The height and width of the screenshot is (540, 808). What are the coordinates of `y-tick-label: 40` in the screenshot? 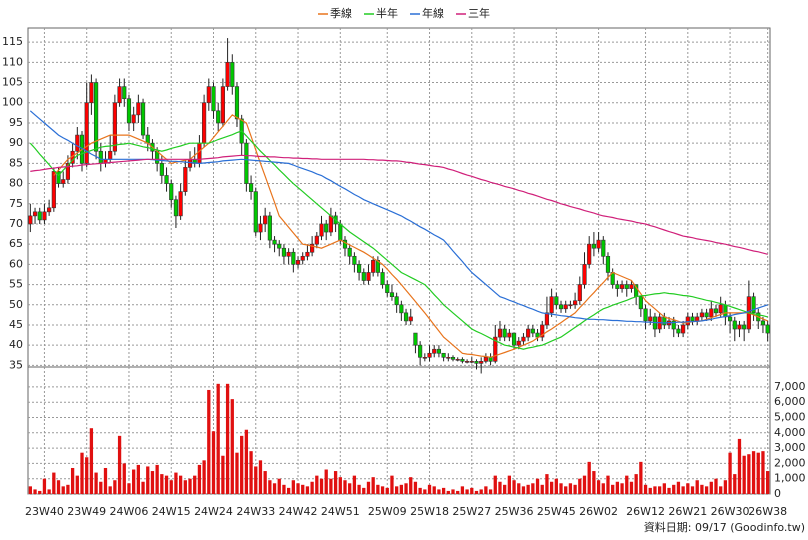 It's located at (16, 344).